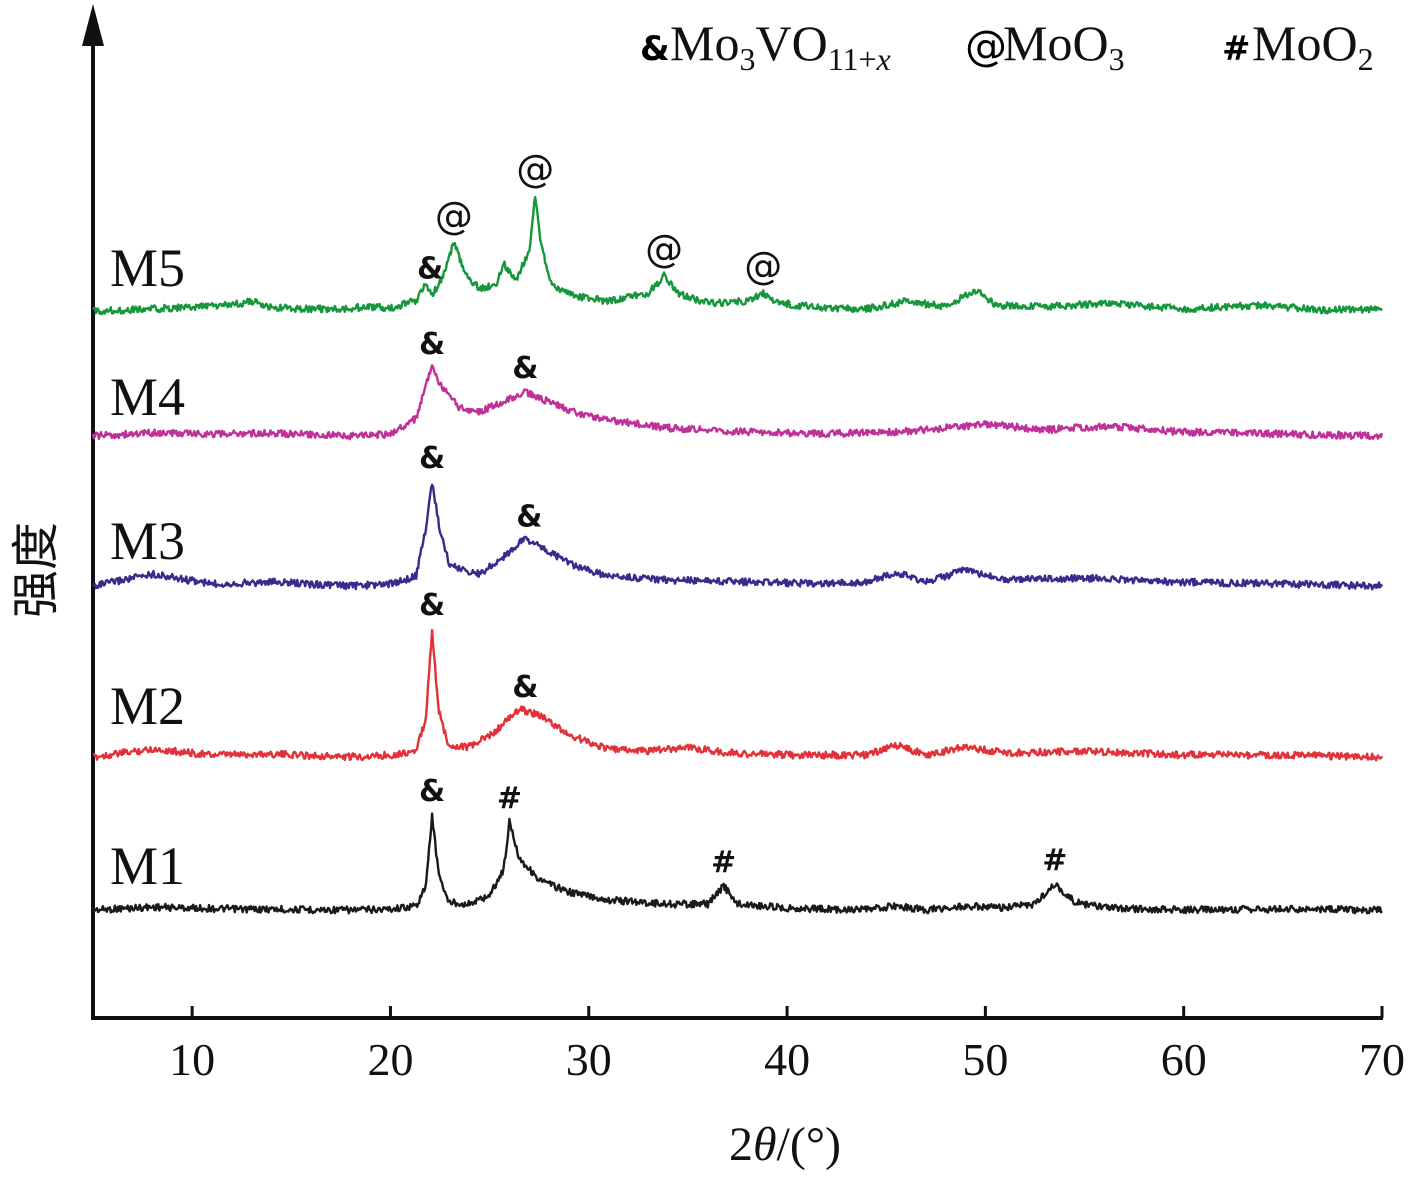 The height and width of the screenshot is (1181, 1417). Describe the element at coordinates (529, 516) in the screenshot. I see `peak-marker-m3-7: &` at that location.